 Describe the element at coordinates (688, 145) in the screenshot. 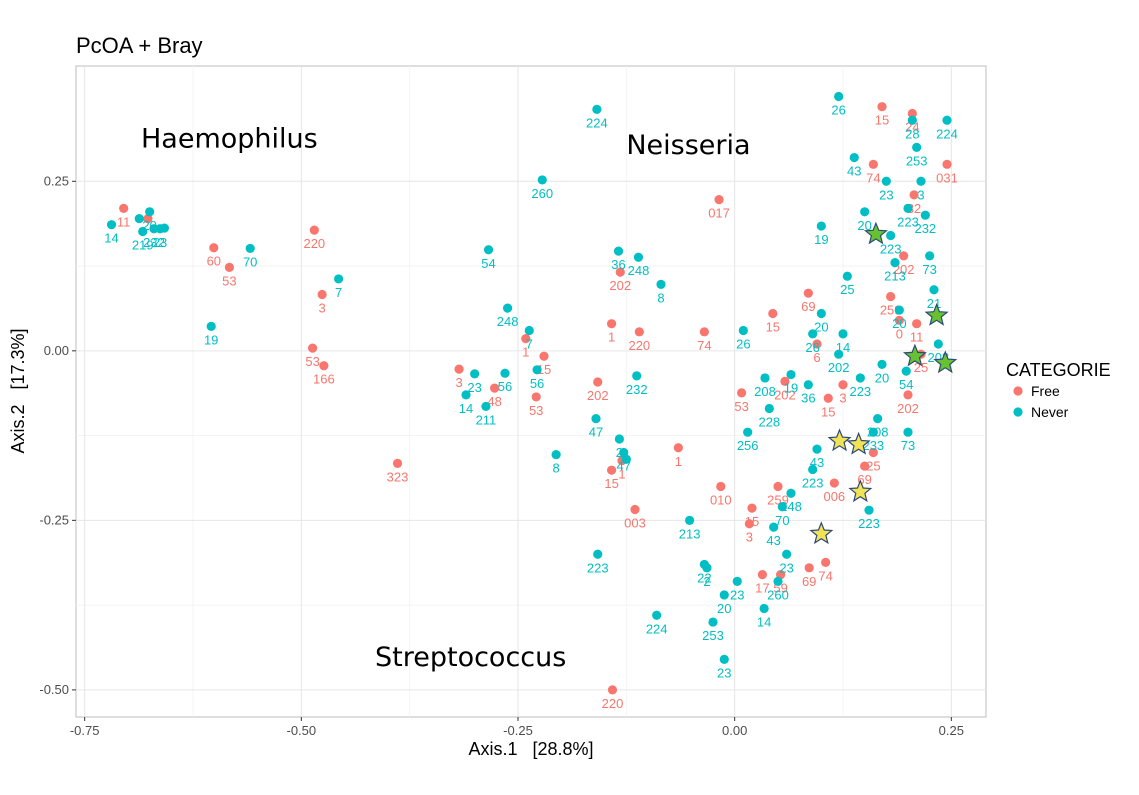

I see `annotation-neisseria: Neisseria` at that location.